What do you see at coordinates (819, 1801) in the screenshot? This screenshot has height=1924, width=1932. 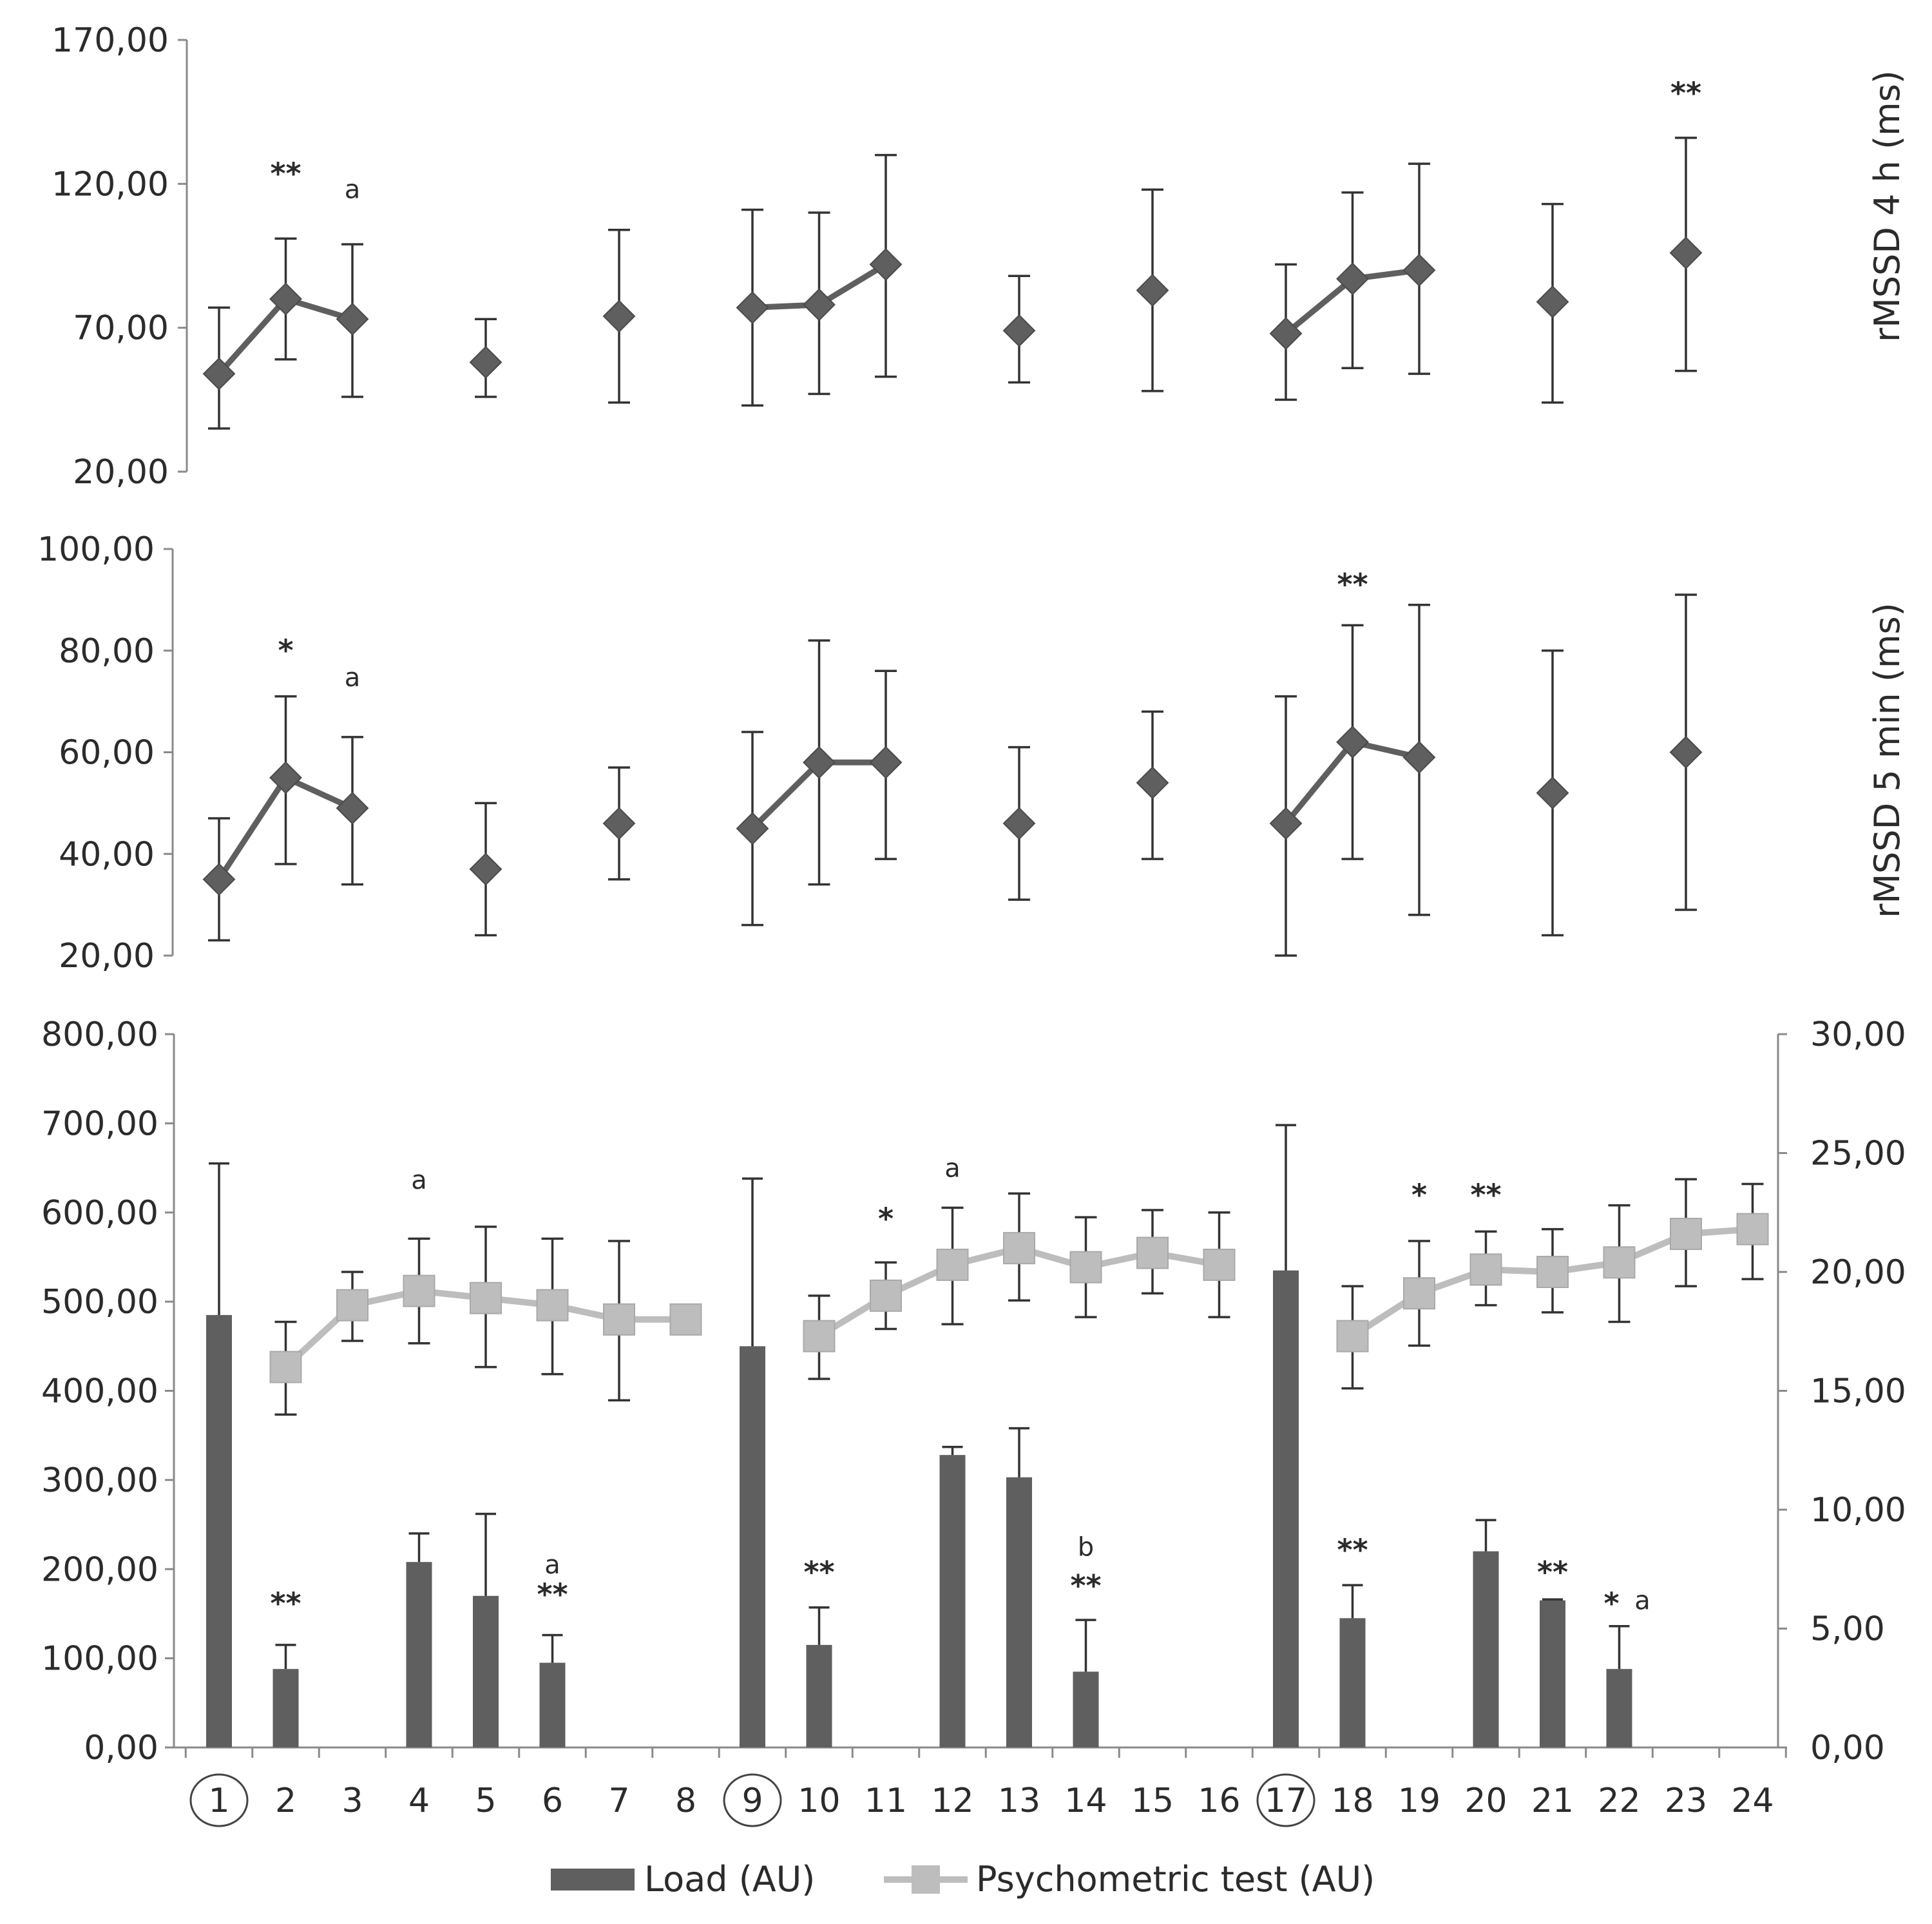 I see `x-tick-label: 10` at bounding box center [819, 1801].